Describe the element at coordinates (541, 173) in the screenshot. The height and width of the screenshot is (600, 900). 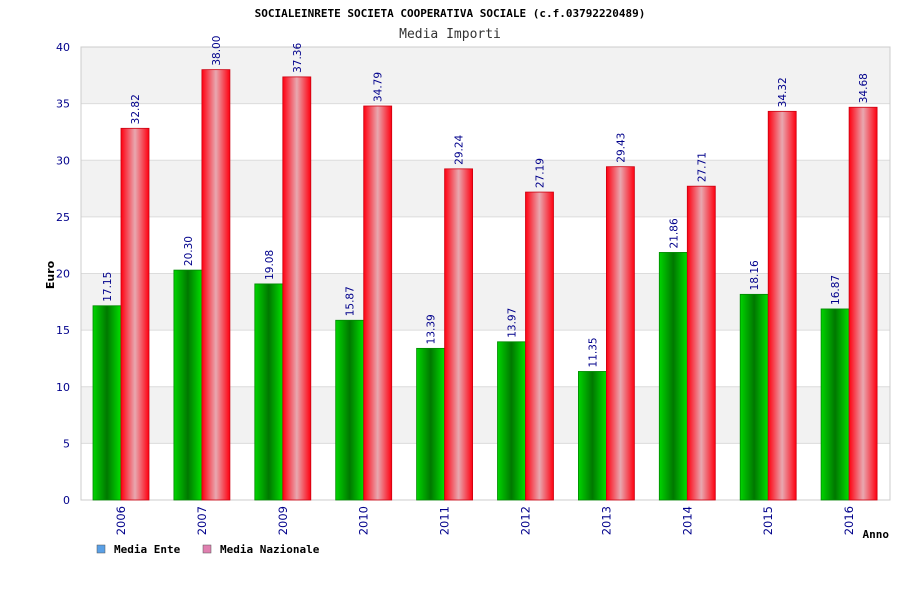
I see `data-label: 27.19` at that location.